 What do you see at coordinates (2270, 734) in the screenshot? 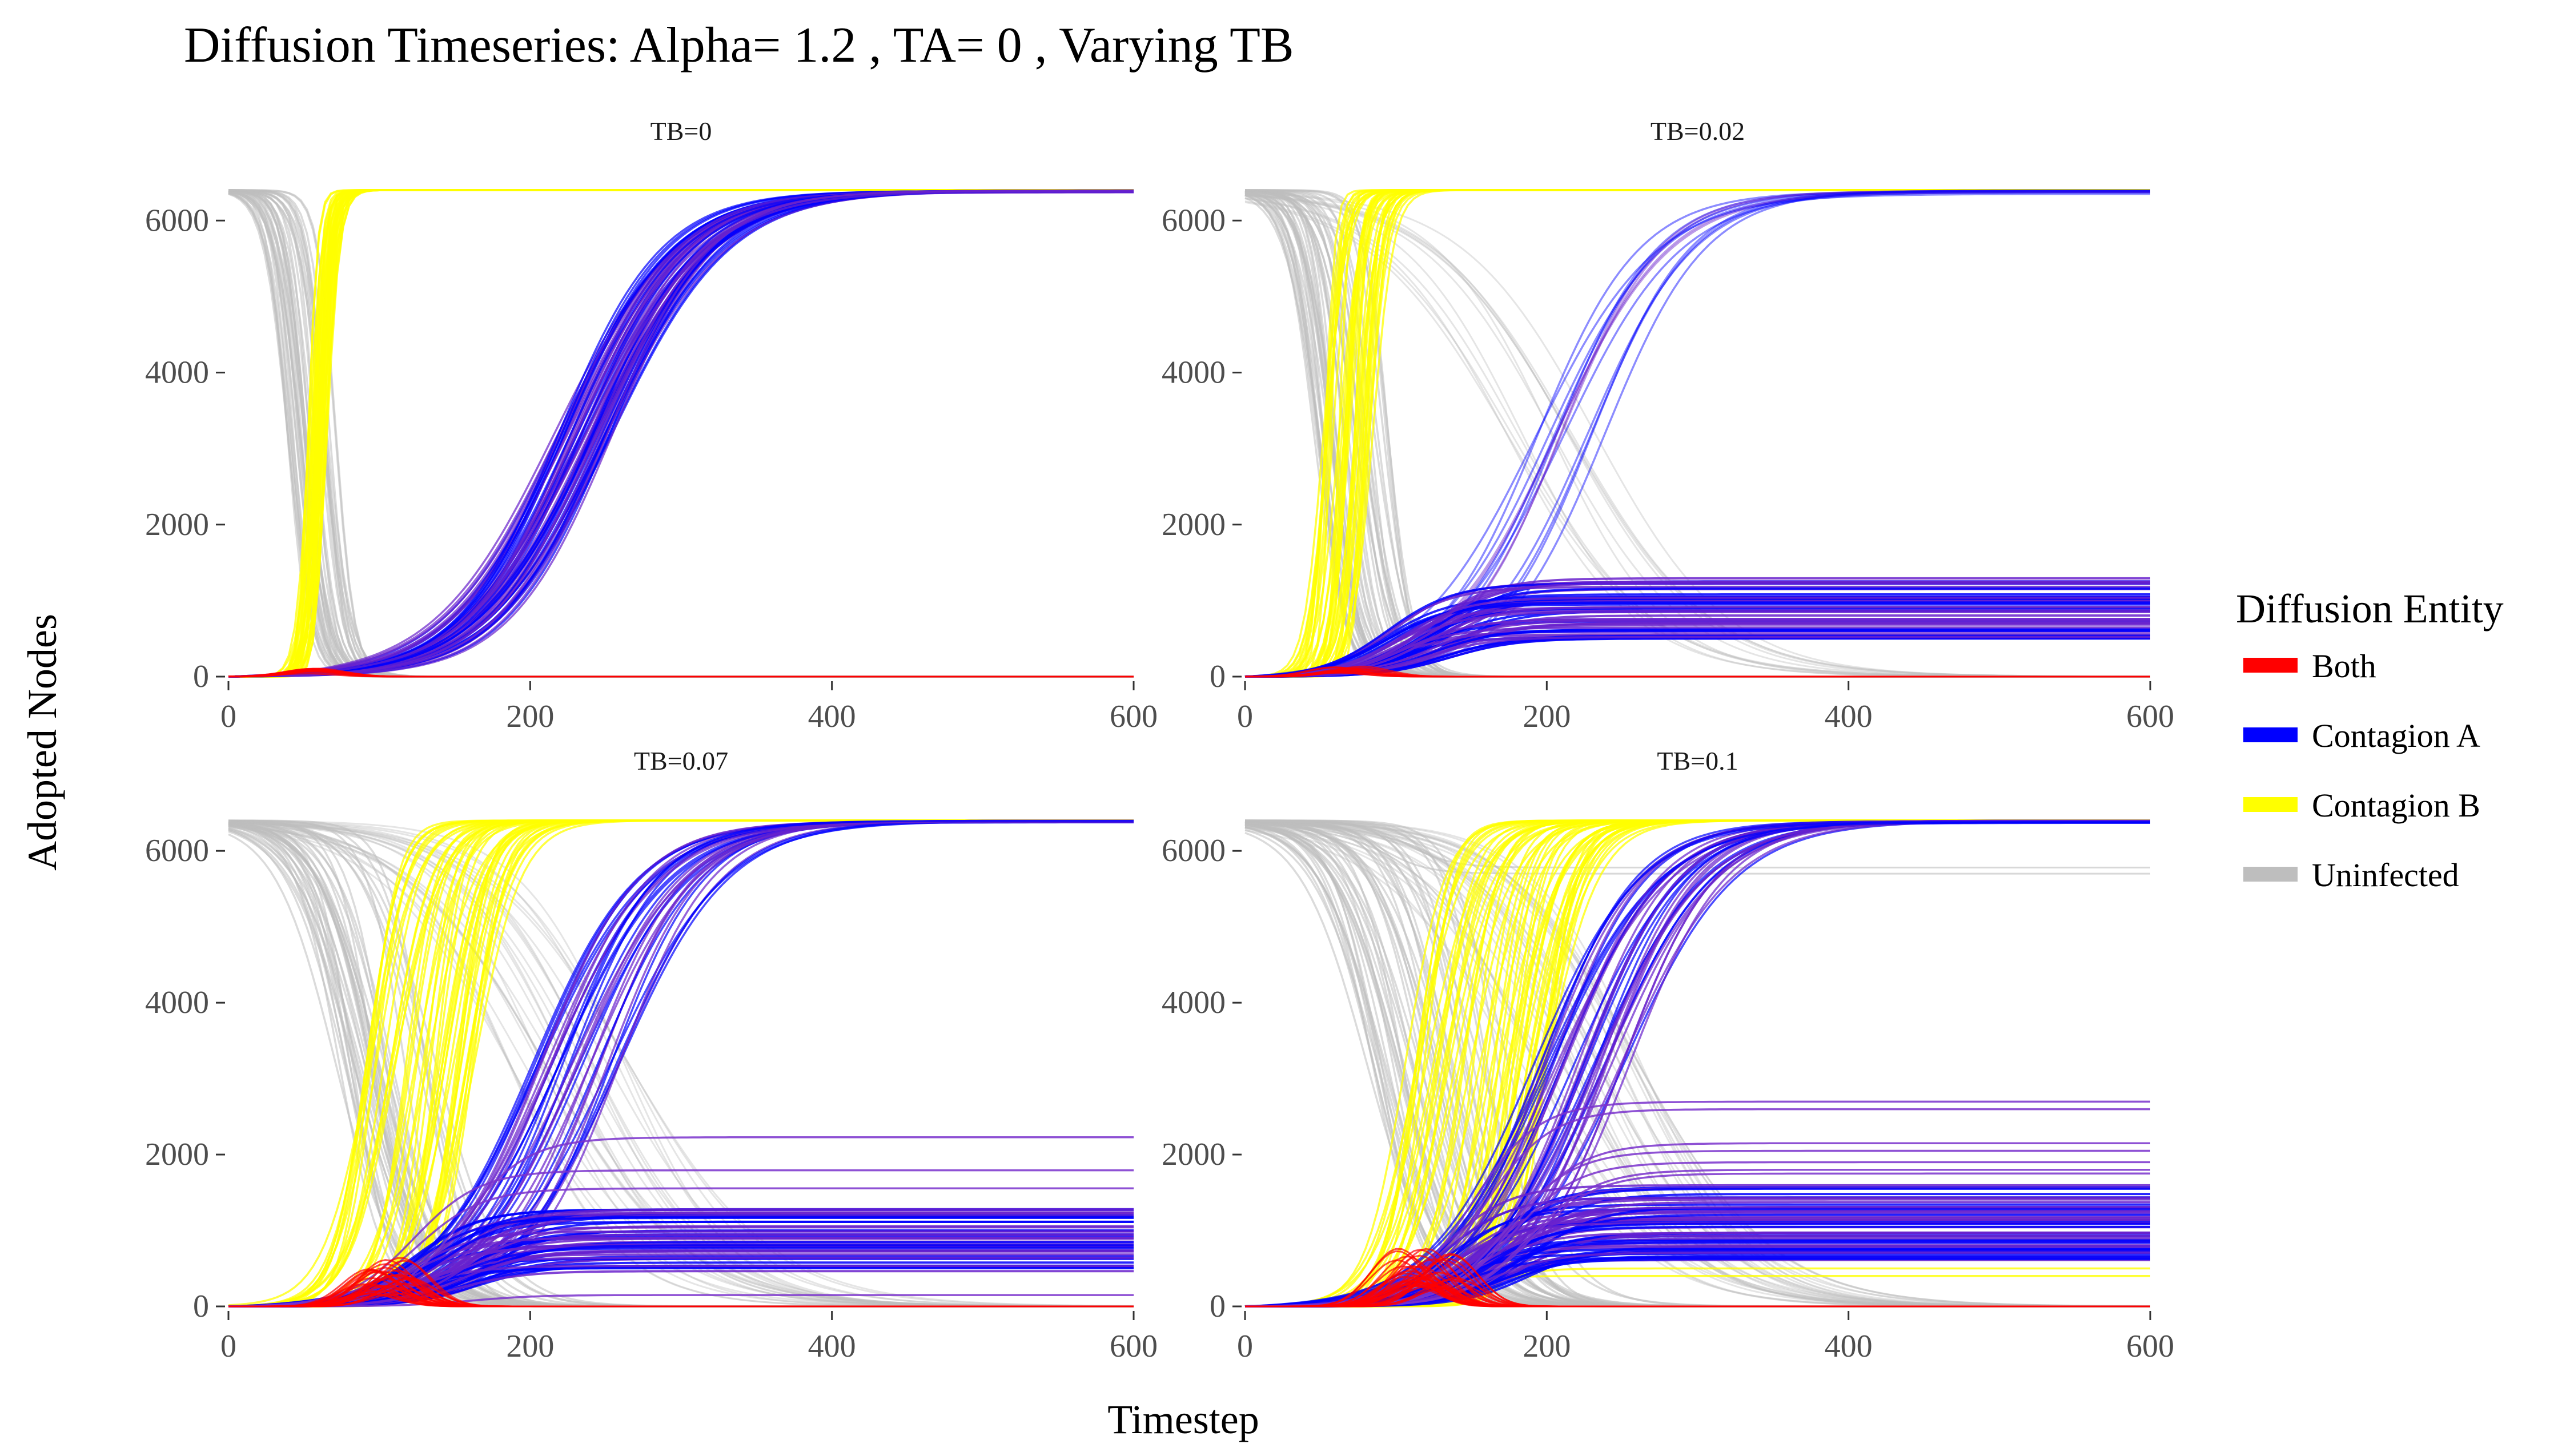
I see `legend-key-contagion-a` at bounding box center [2270, 734].